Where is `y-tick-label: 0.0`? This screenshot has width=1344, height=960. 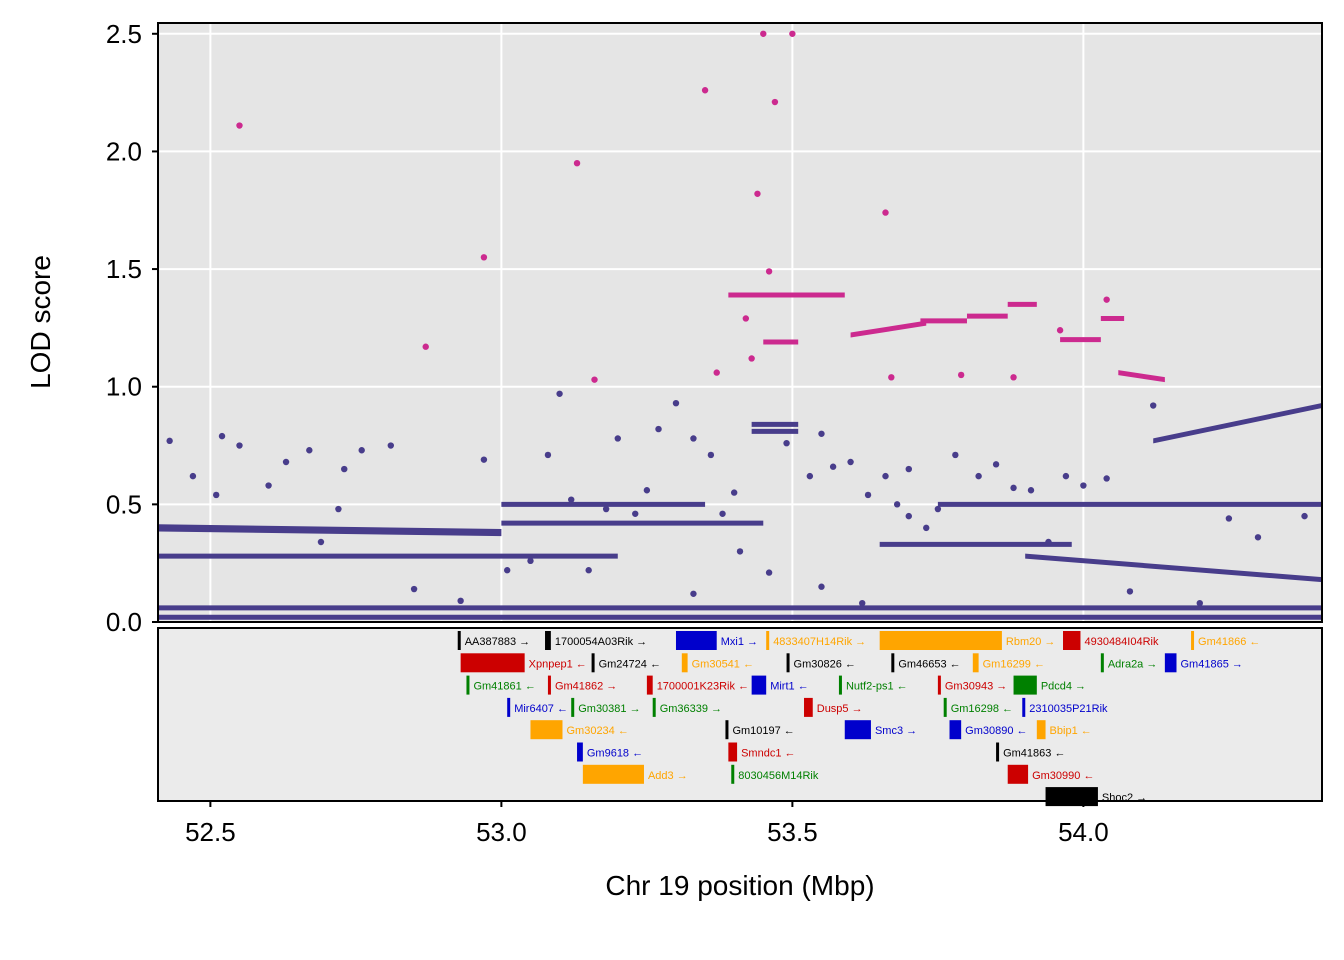
y-tick-label: 0.0 is located at coordinates (124, 622).